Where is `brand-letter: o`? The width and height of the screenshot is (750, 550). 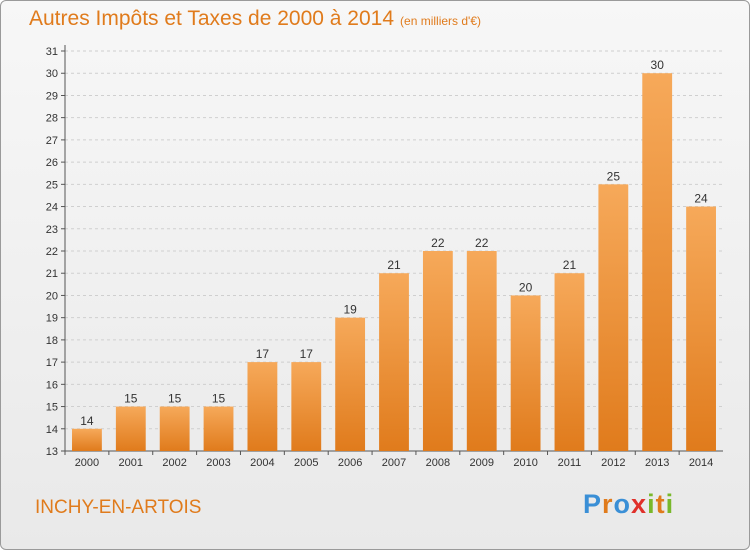
brand-letter: o is located at coordinates (622, 504).